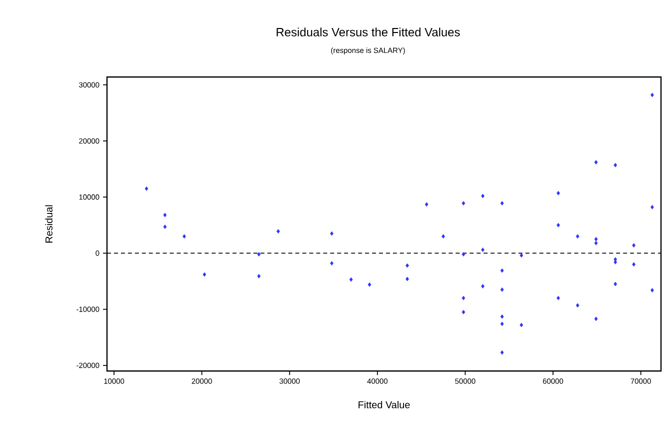  What do you see at coordinates (368, 32) in the screenshot?
I see `chart-title: Residuals Versus the Fitted Values` at bounding box center [368, 32].